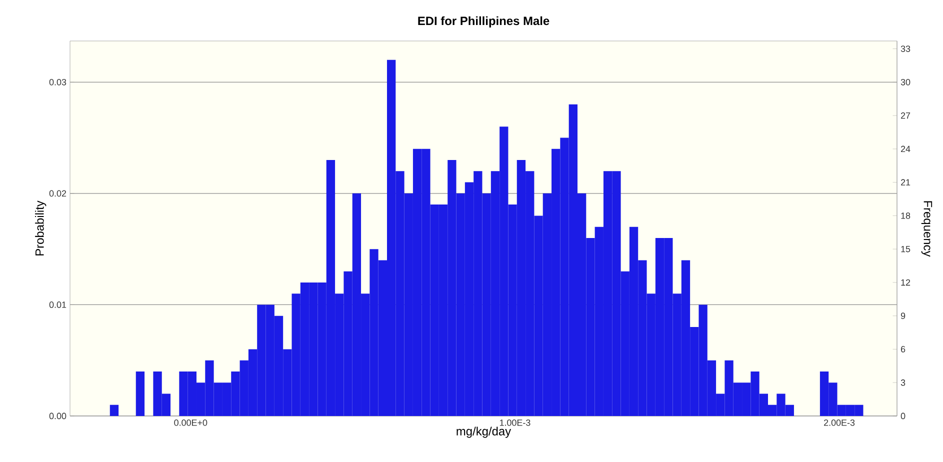  I want to click on y-axis-title: Probability, so click(40, 228).